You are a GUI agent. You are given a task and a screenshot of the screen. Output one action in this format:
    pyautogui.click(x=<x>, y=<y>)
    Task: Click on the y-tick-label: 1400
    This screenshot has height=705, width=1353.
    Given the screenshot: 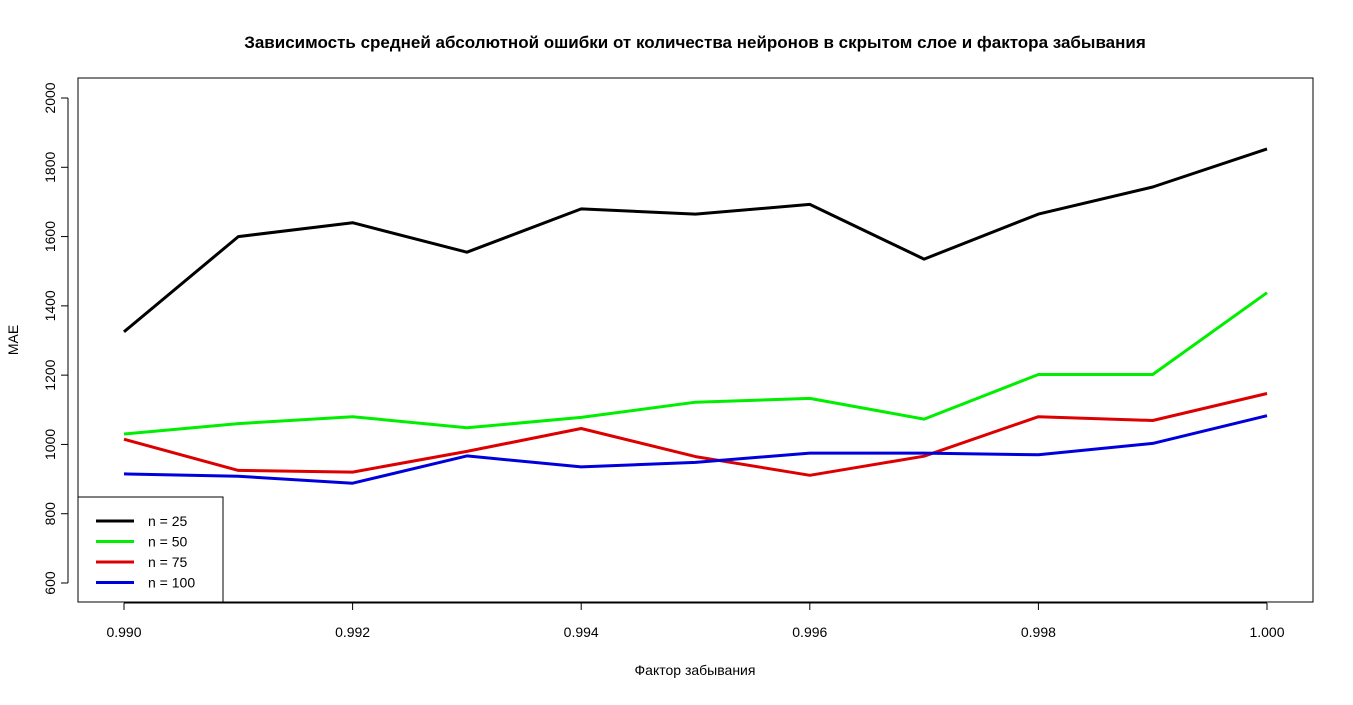 What is the action you would take?
    pyautogui.click(x=50, y=305)
    